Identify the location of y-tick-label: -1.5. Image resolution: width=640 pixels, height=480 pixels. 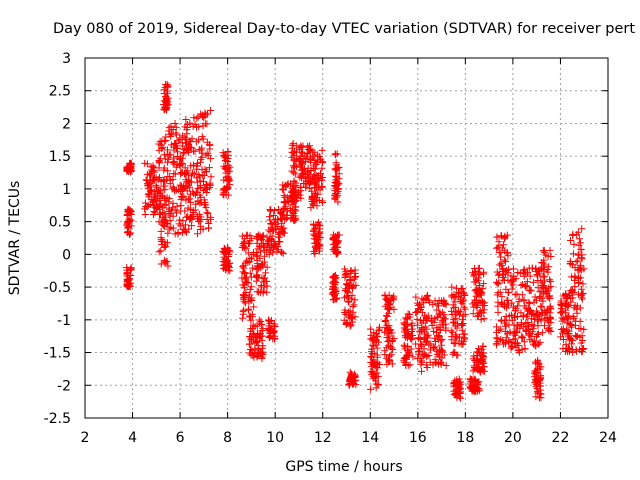
(57, 354).